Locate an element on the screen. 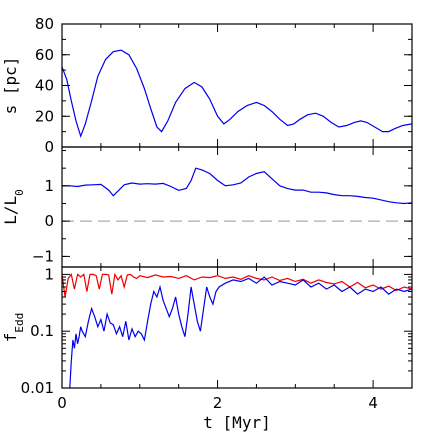 The height and width of the screenshot is (436, 436). y-tick-label: 80 is located at coordinates (44, 24).